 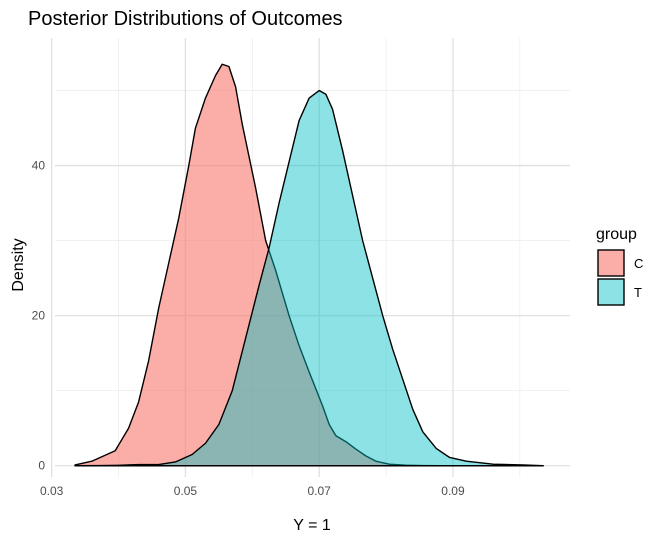 I want to click on legend-items: CT, so click(x=620, y=277).